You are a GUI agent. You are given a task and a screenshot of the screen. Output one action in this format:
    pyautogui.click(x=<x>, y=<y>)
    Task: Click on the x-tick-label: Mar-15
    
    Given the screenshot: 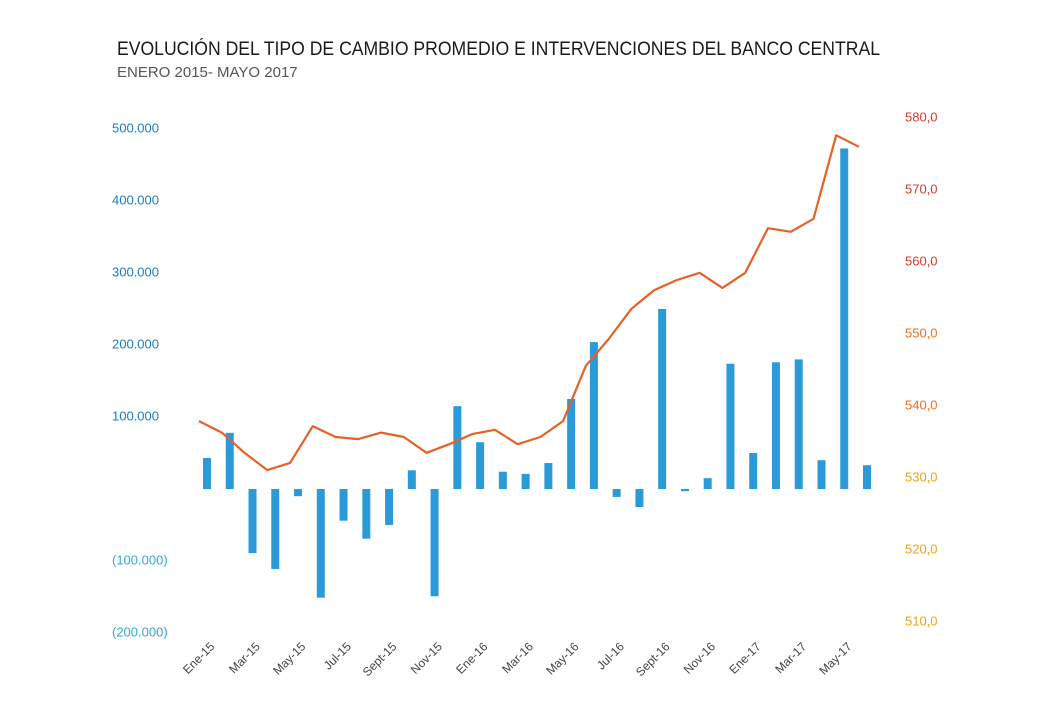 What is the action you would take?
    pyautogui.click(x=244, y=657)
    